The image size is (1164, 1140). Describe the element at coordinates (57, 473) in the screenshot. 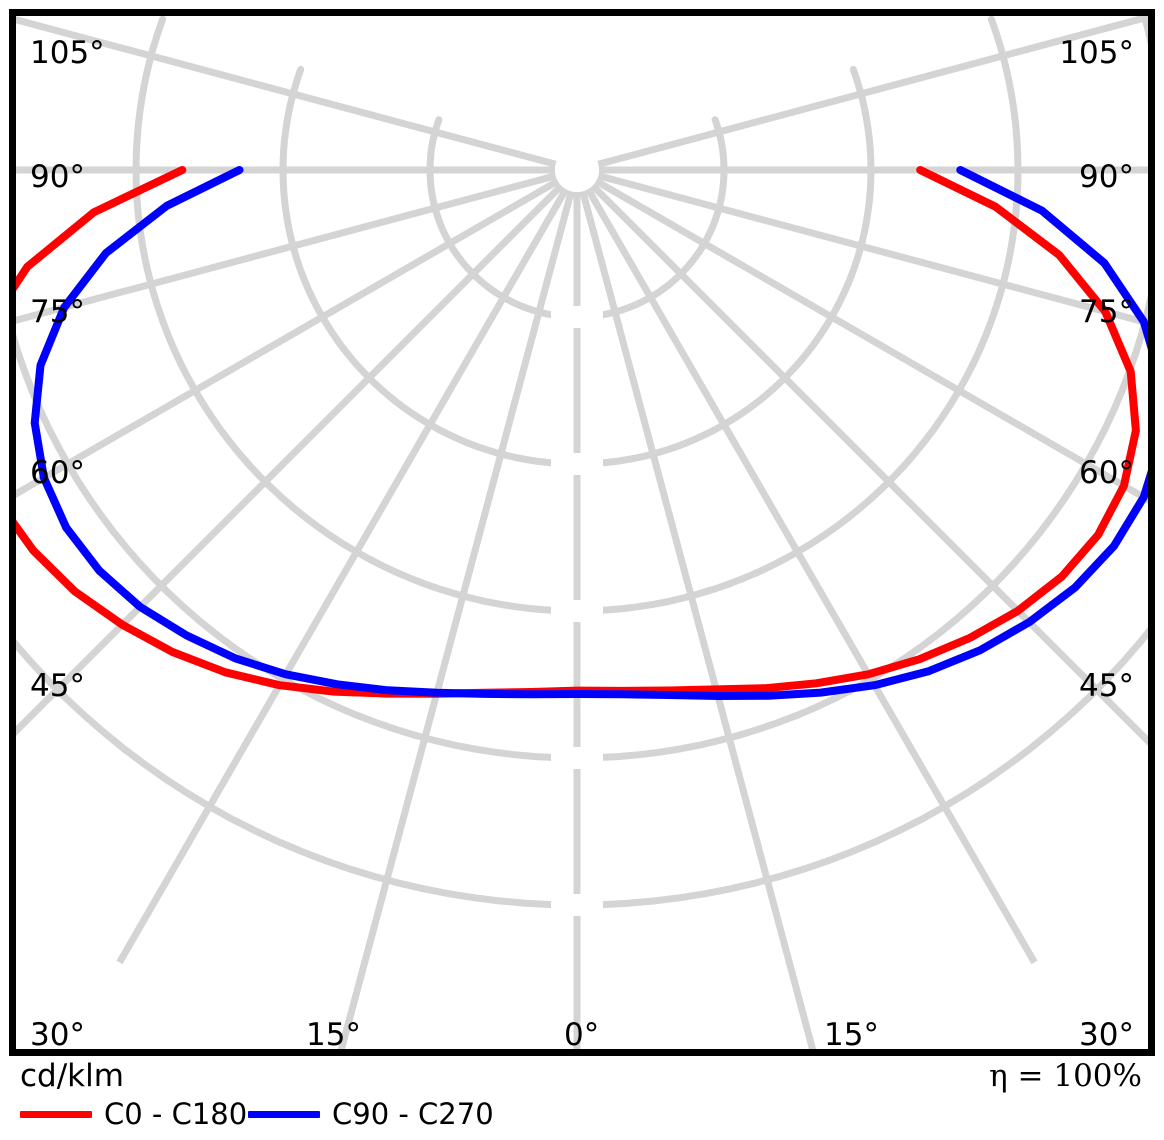

I see `axis-label-left-60: 60°` at that location.